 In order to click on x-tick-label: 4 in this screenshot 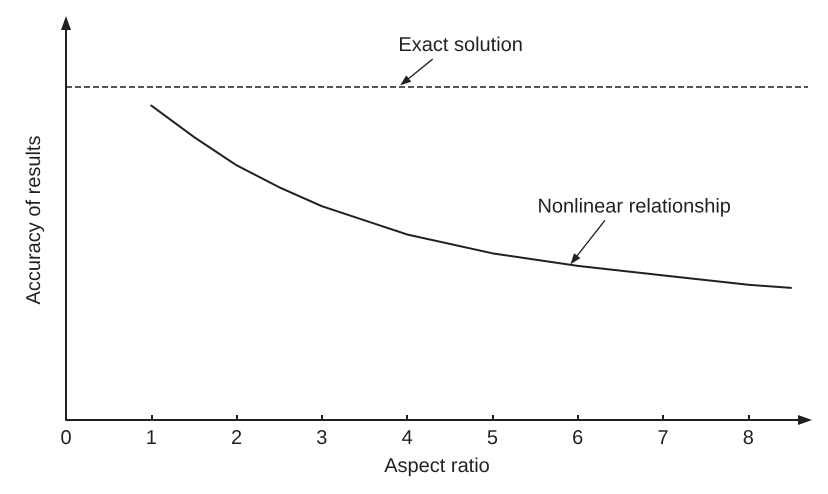, I will do `click(407, 438)`.